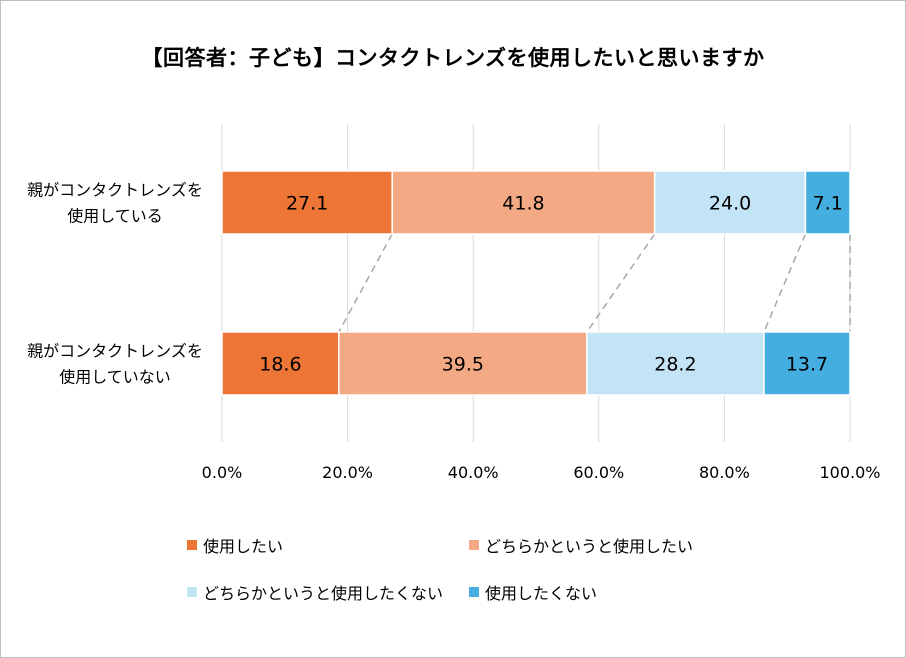  I want to click on legend-item: どちらかというと使用したくない, so click(315, 592).